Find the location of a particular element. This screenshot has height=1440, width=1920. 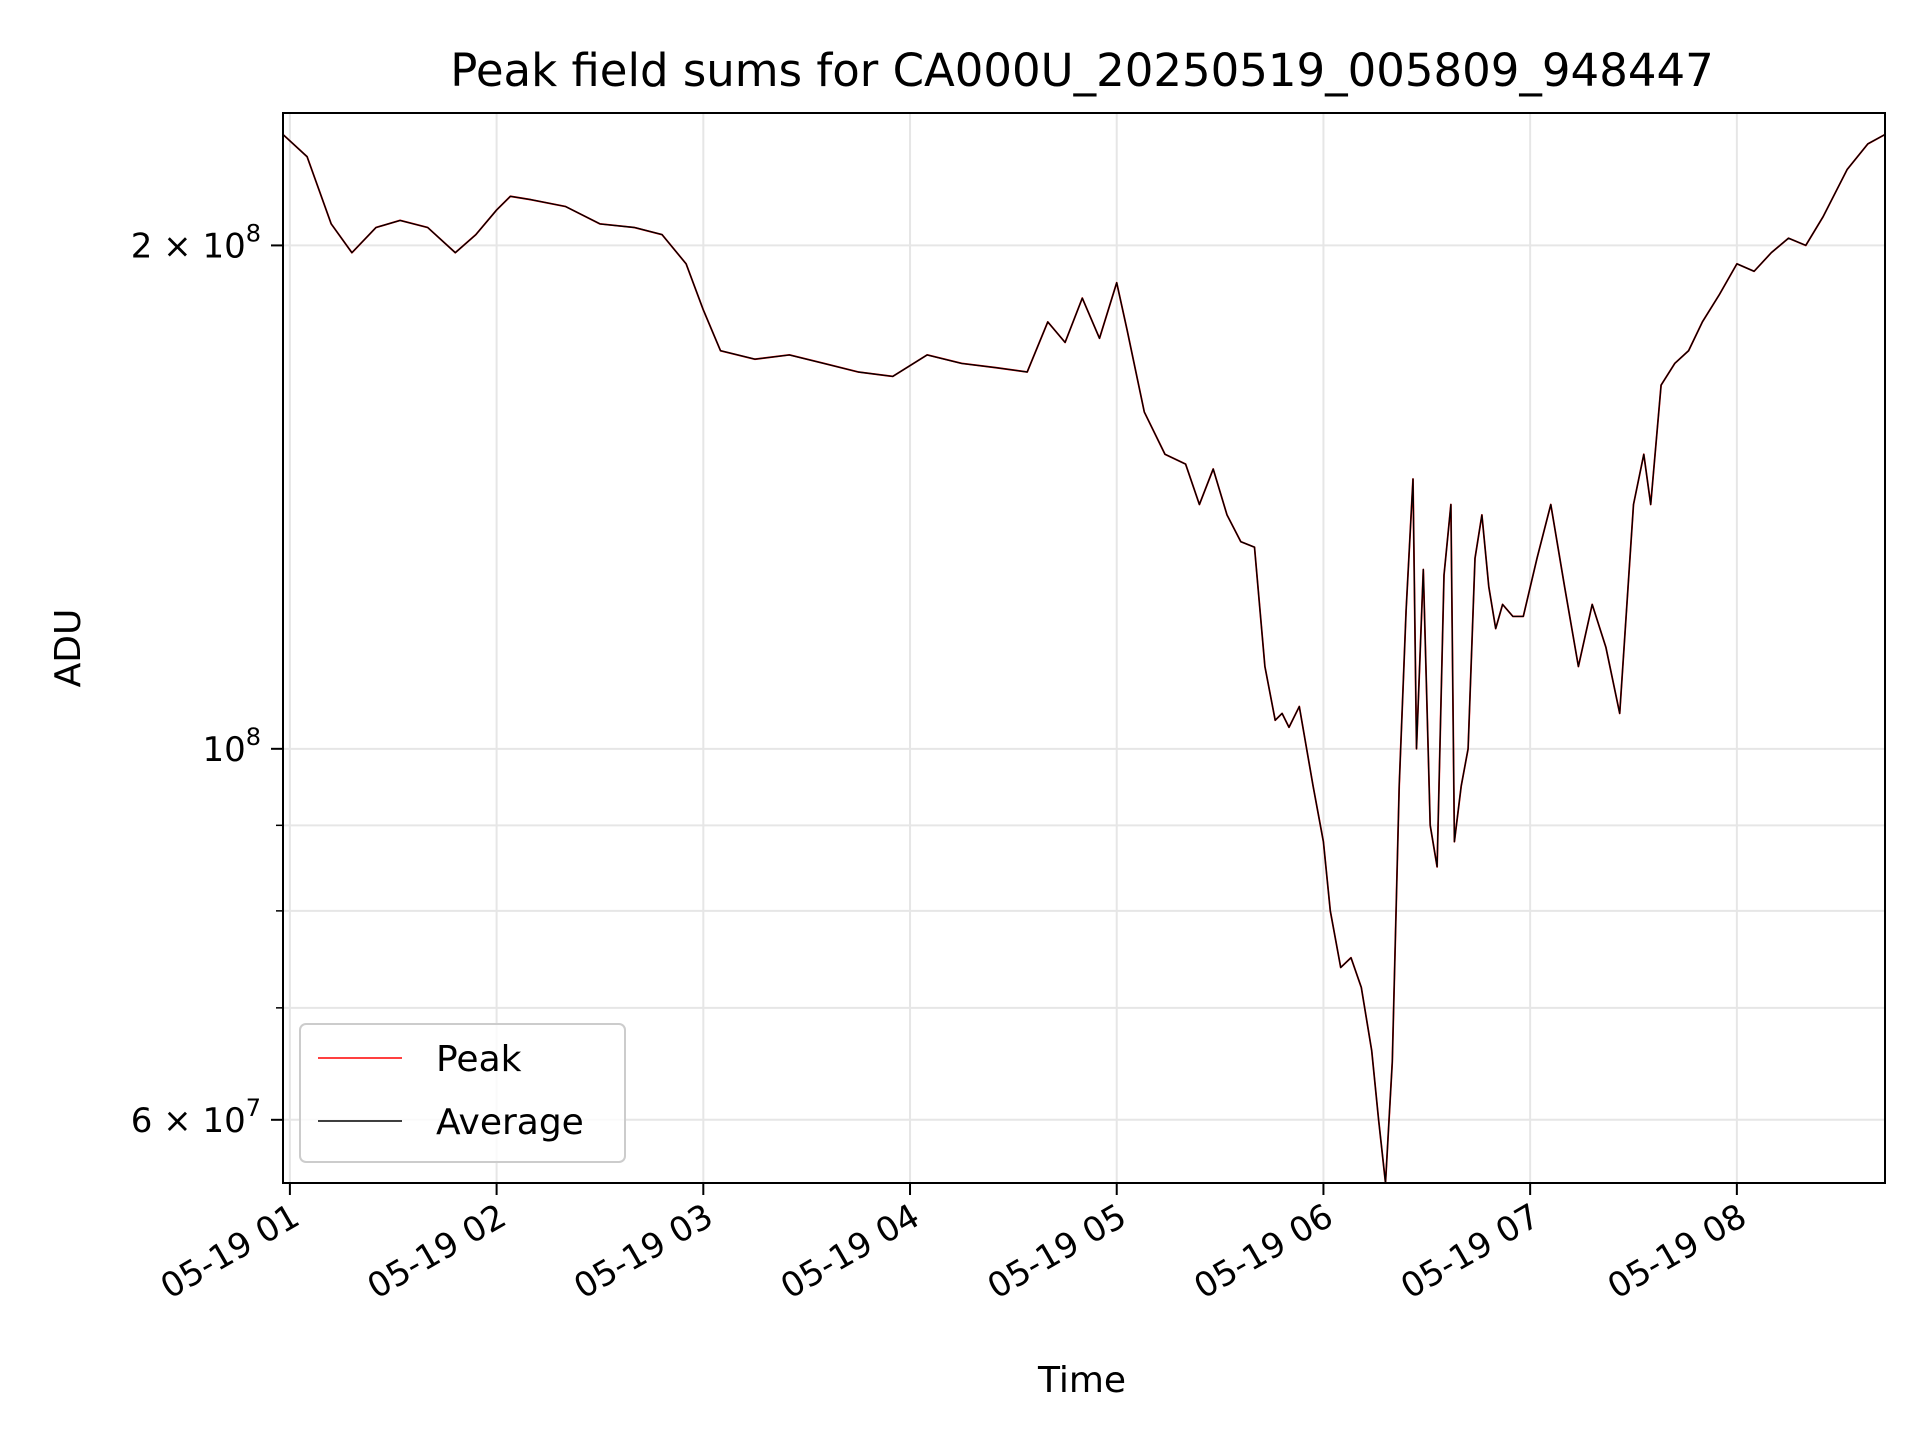

y-axis-label: ADU is located at coordinates (68, 648).